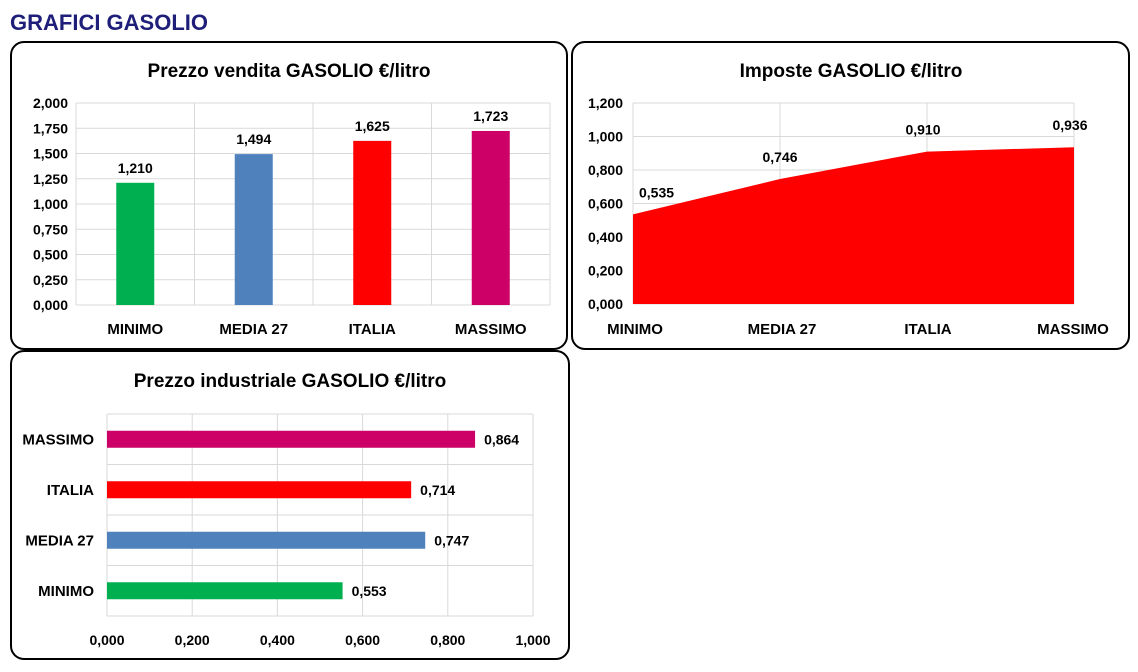 Image resolution: width=1138 pixels, height=672 pixels. Describe the element at coordinates (50, 280) in the screenshot. I see `y-tick-label: 0,250` at that location.